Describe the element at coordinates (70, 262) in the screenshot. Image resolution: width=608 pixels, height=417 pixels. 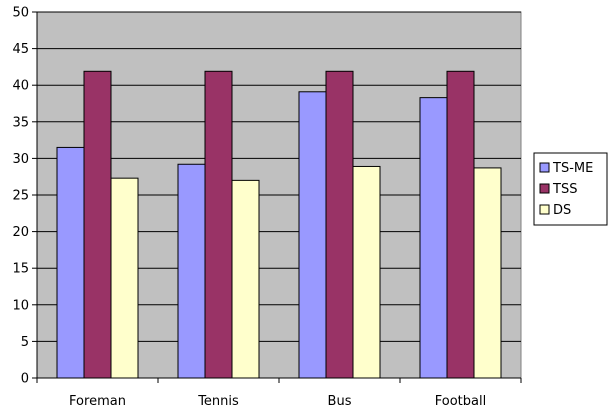
I see `bar-ts-me-foreman` at that location.